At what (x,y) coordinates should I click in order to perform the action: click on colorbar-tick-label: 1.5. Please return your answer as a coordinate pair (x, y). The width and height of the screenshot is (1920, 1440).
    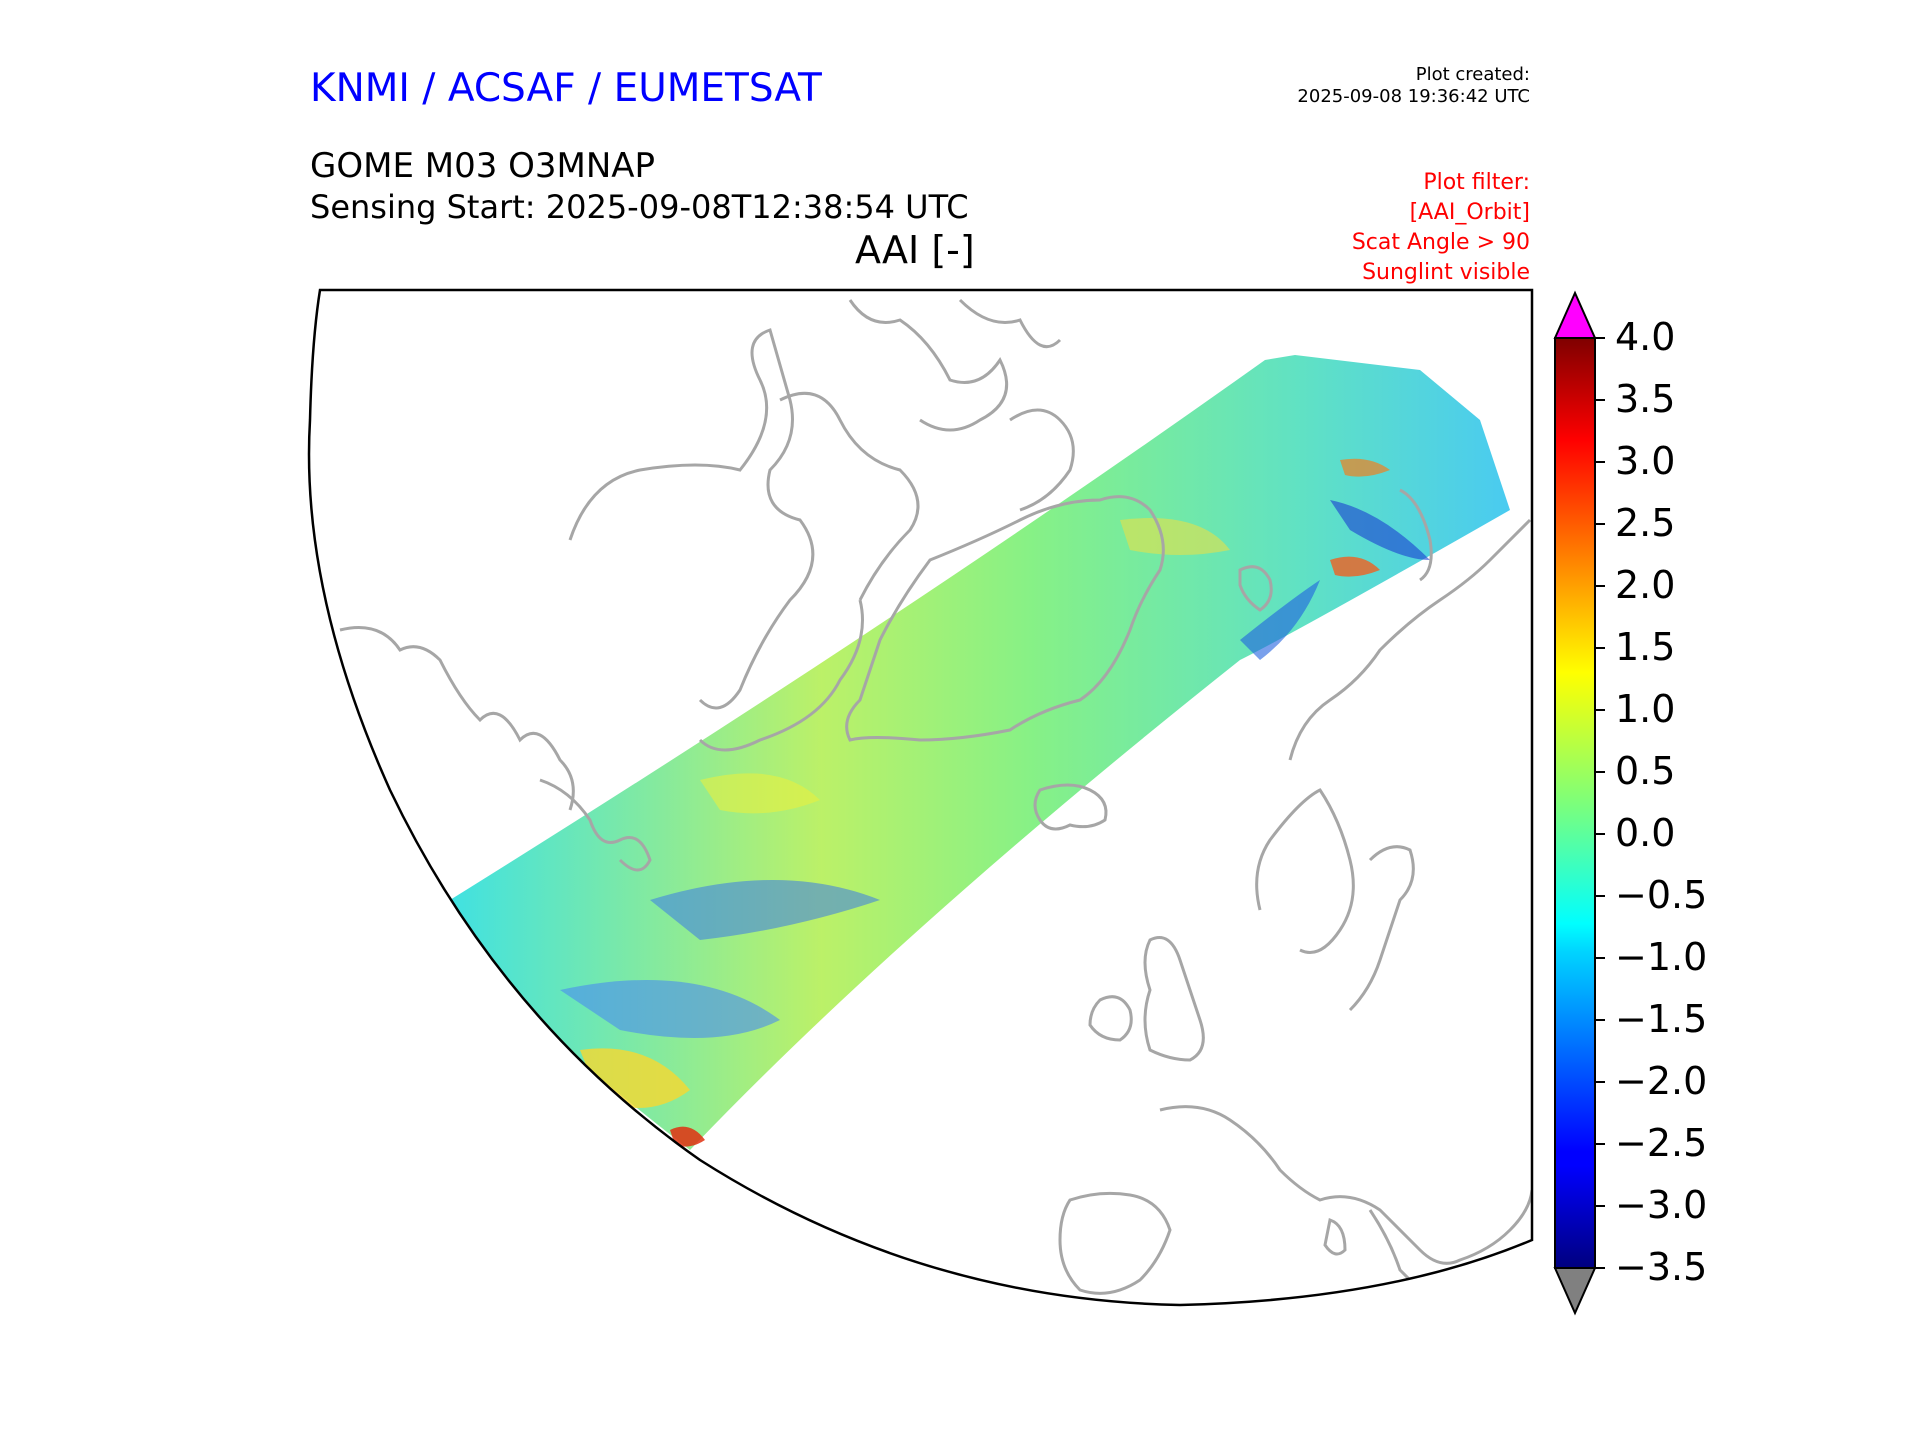
    Looking at the image, I should click on (1645, 647).